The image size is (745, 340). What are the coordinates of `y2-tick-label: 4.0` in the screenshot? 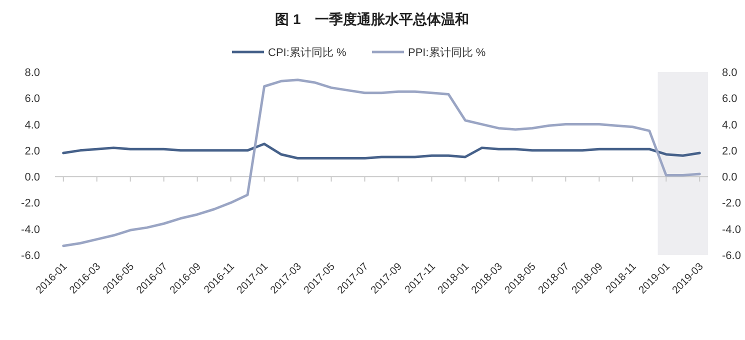 It's located at (730, 125).